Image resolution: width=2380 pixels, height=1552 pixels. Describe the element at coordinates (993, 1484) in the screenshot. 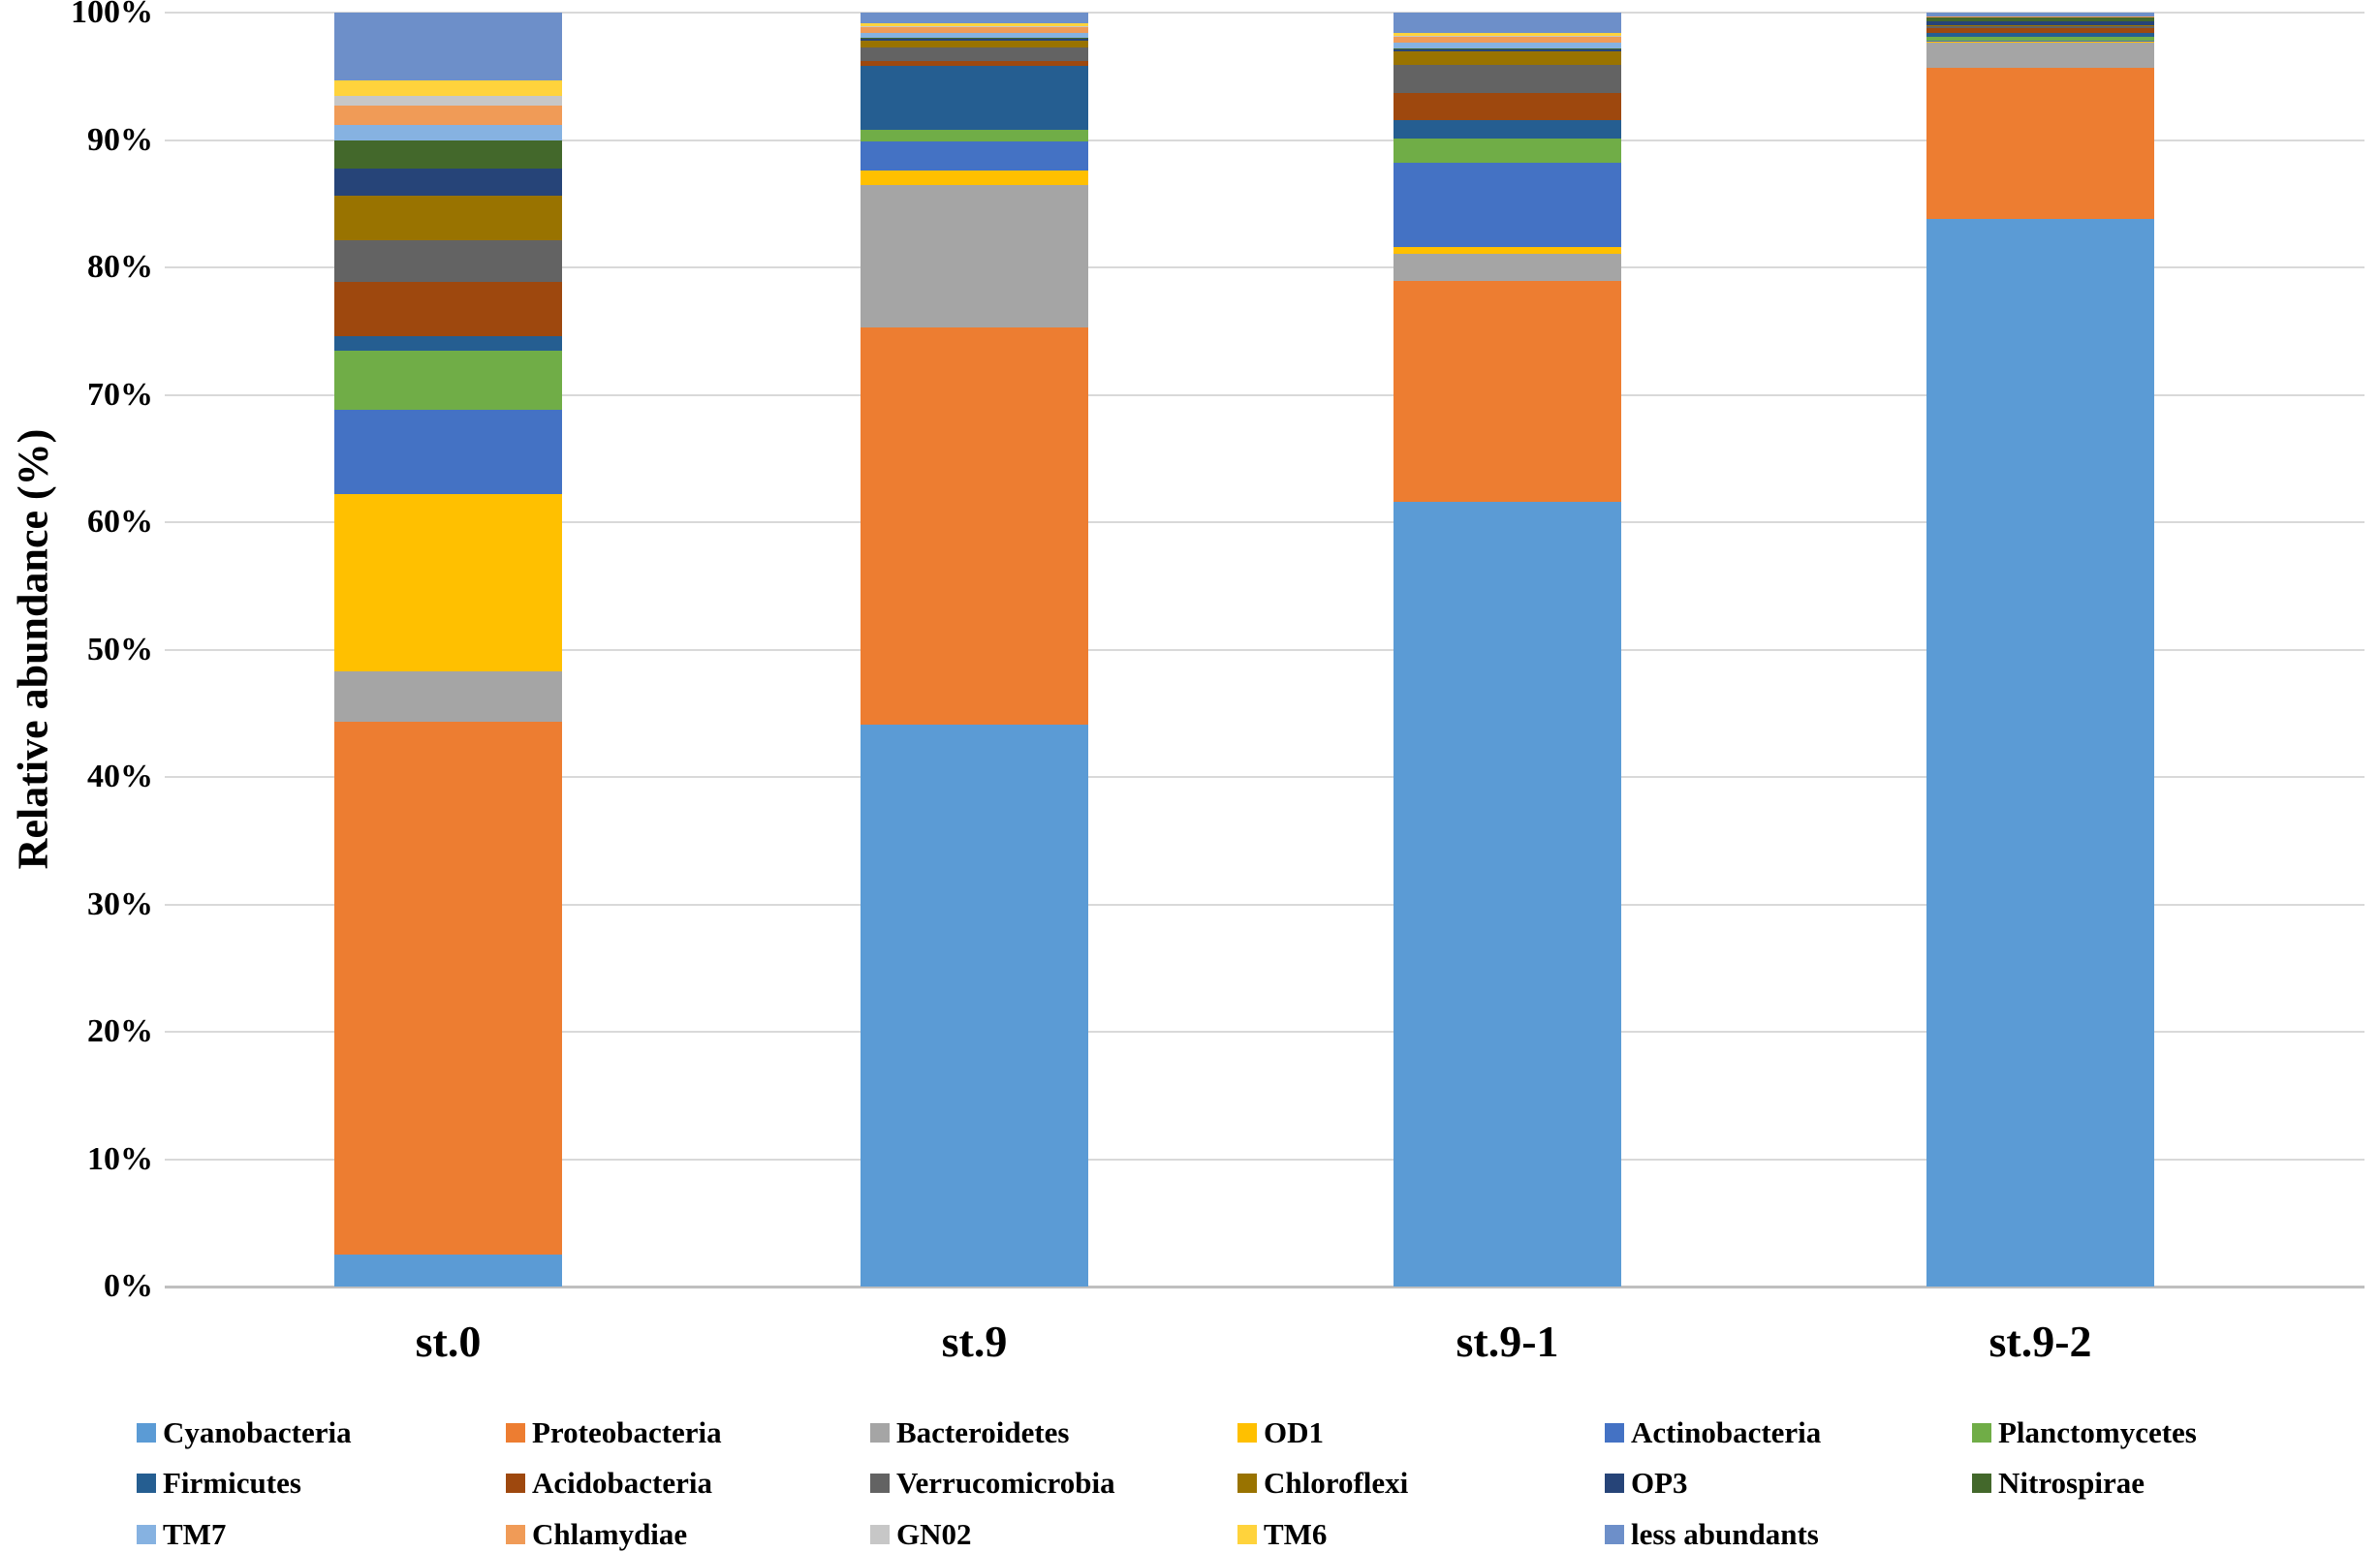

I see `legend-item-verrucomicrobia: Verrucomicrobia` at that location.